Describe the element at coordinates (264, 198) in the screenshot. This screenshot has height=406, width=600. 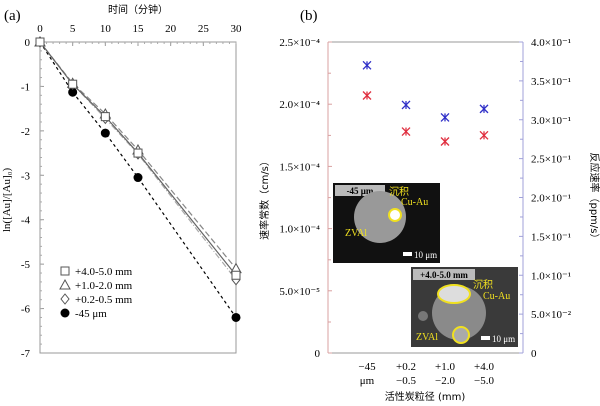
I see `left-axis-label: 速率常数（cm/s）` at that location.